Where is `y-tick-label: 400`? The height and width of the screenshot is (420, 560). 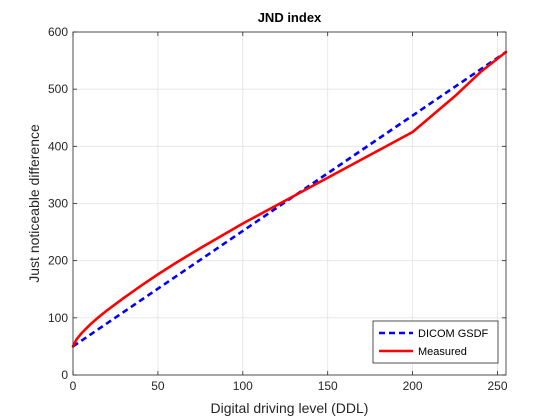 y-tick-label: 400 is located at coordinates (58, 146).